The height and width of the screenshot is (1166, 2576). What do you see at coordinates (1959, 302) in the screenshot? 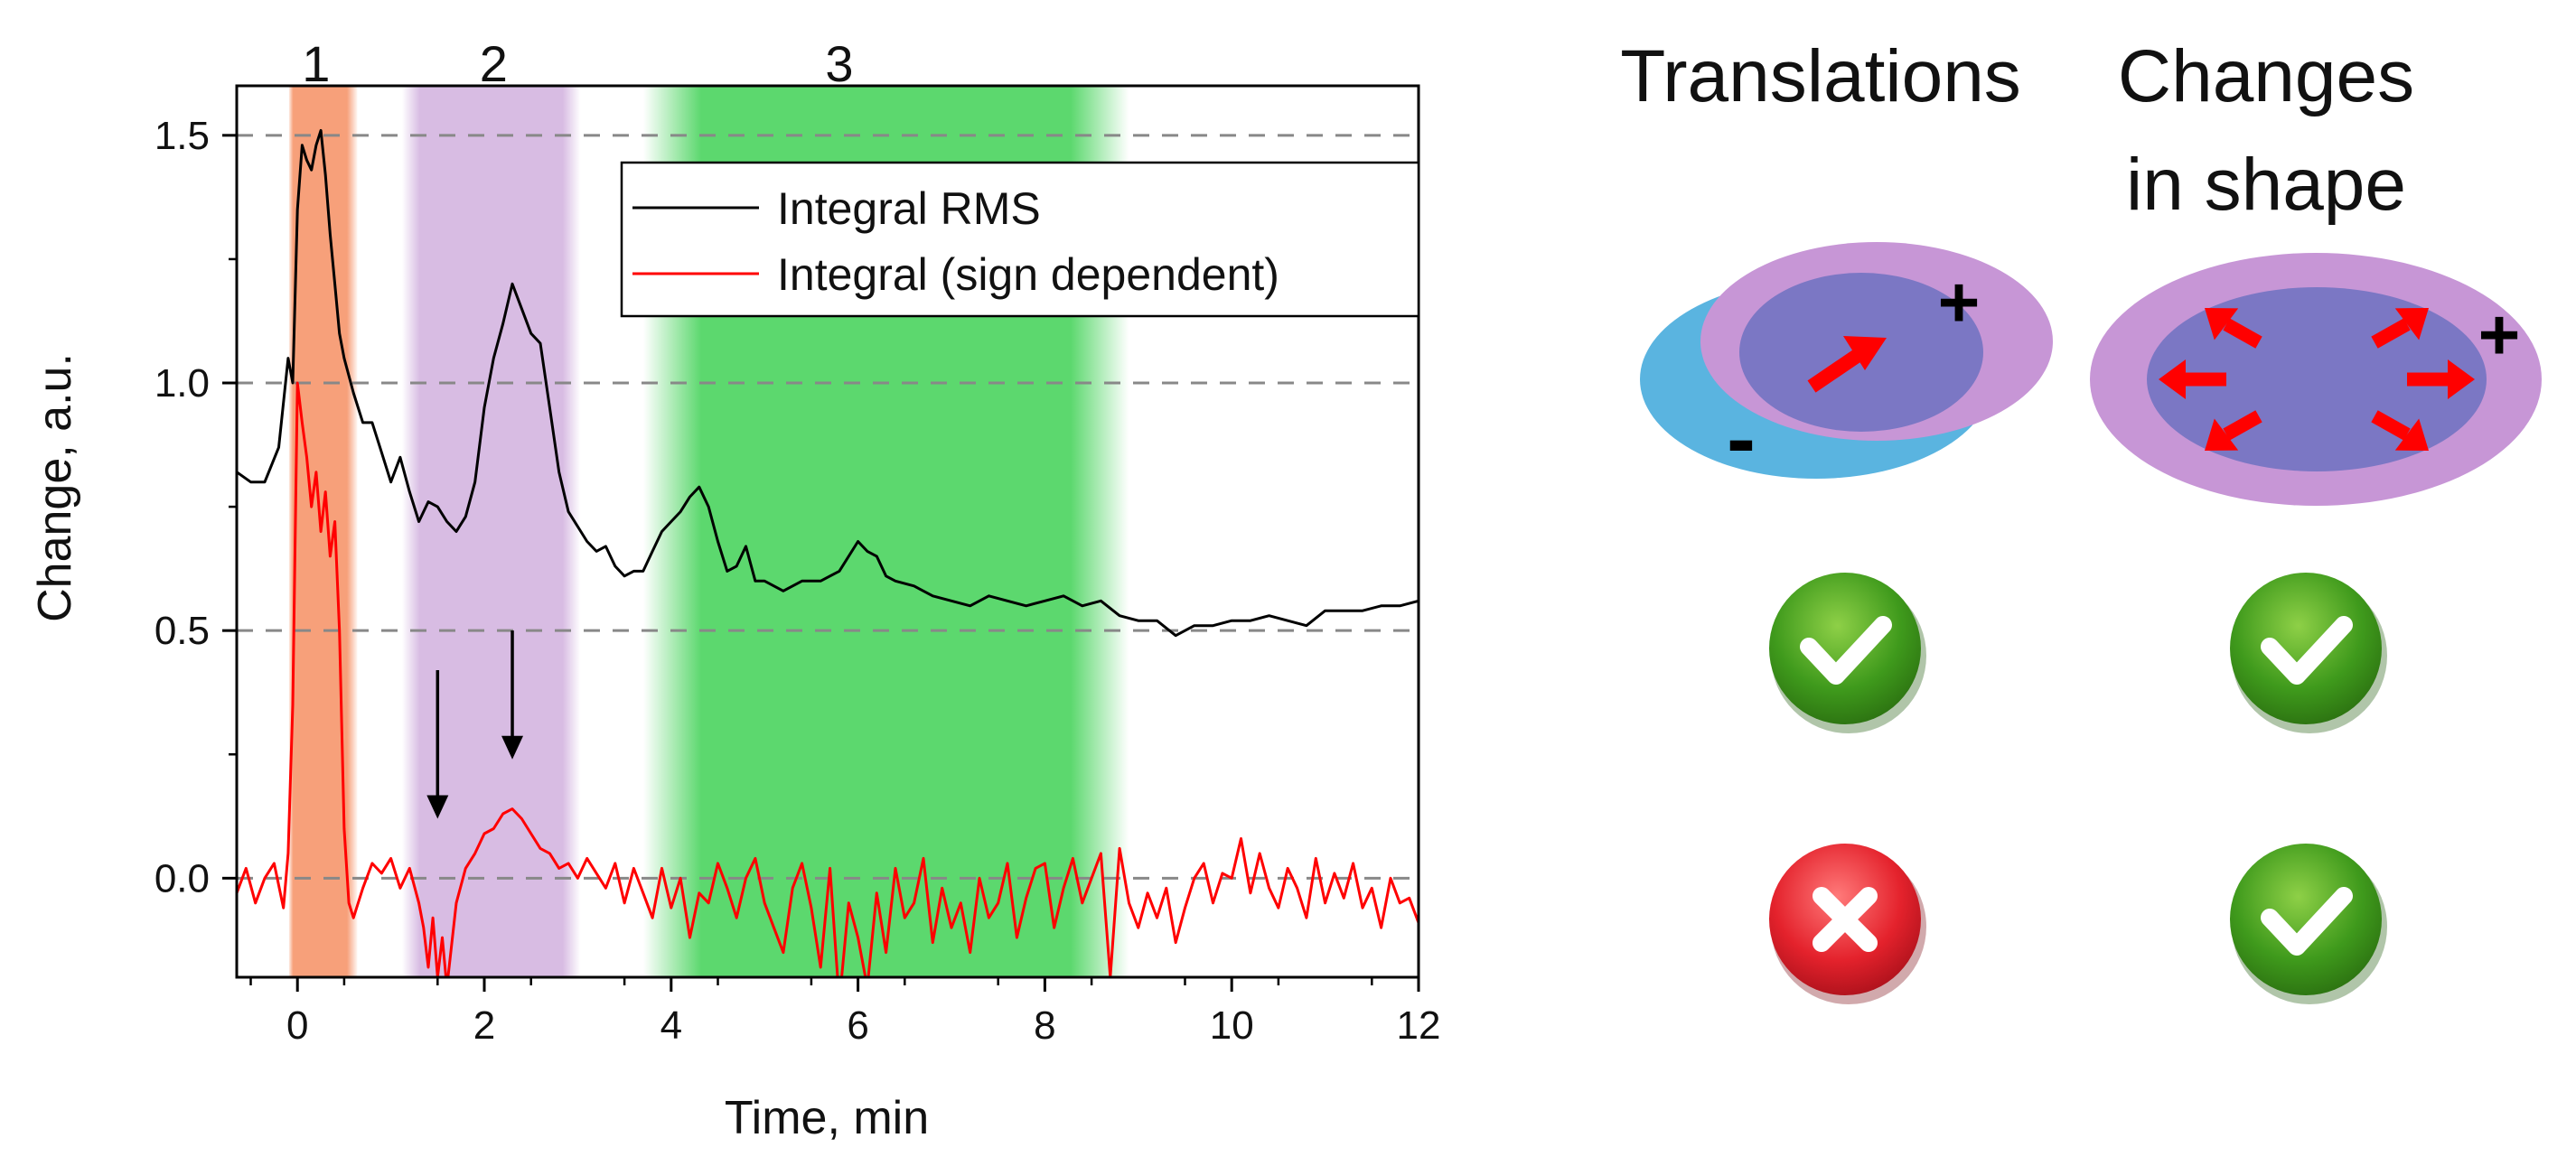
I see `plus-sign-translation: +` at bounding box center [1959, 302].